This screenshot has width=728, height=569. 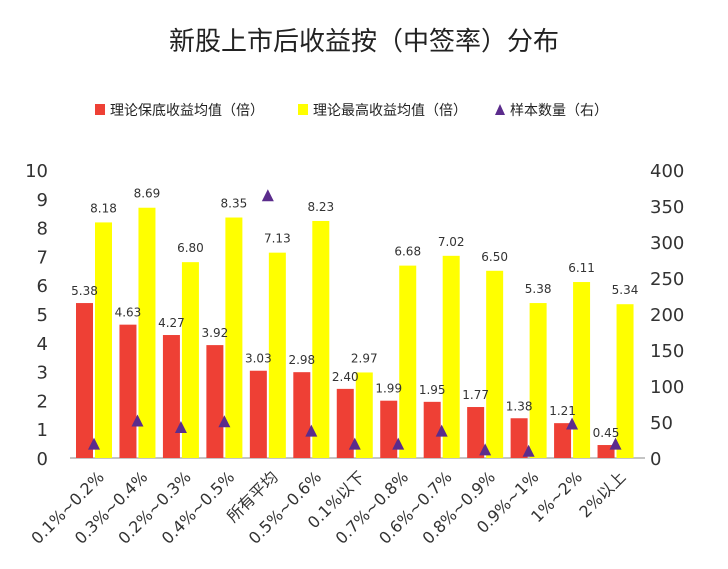 I want to click on label-max-10: 5.38, so click(x=538, y=289).